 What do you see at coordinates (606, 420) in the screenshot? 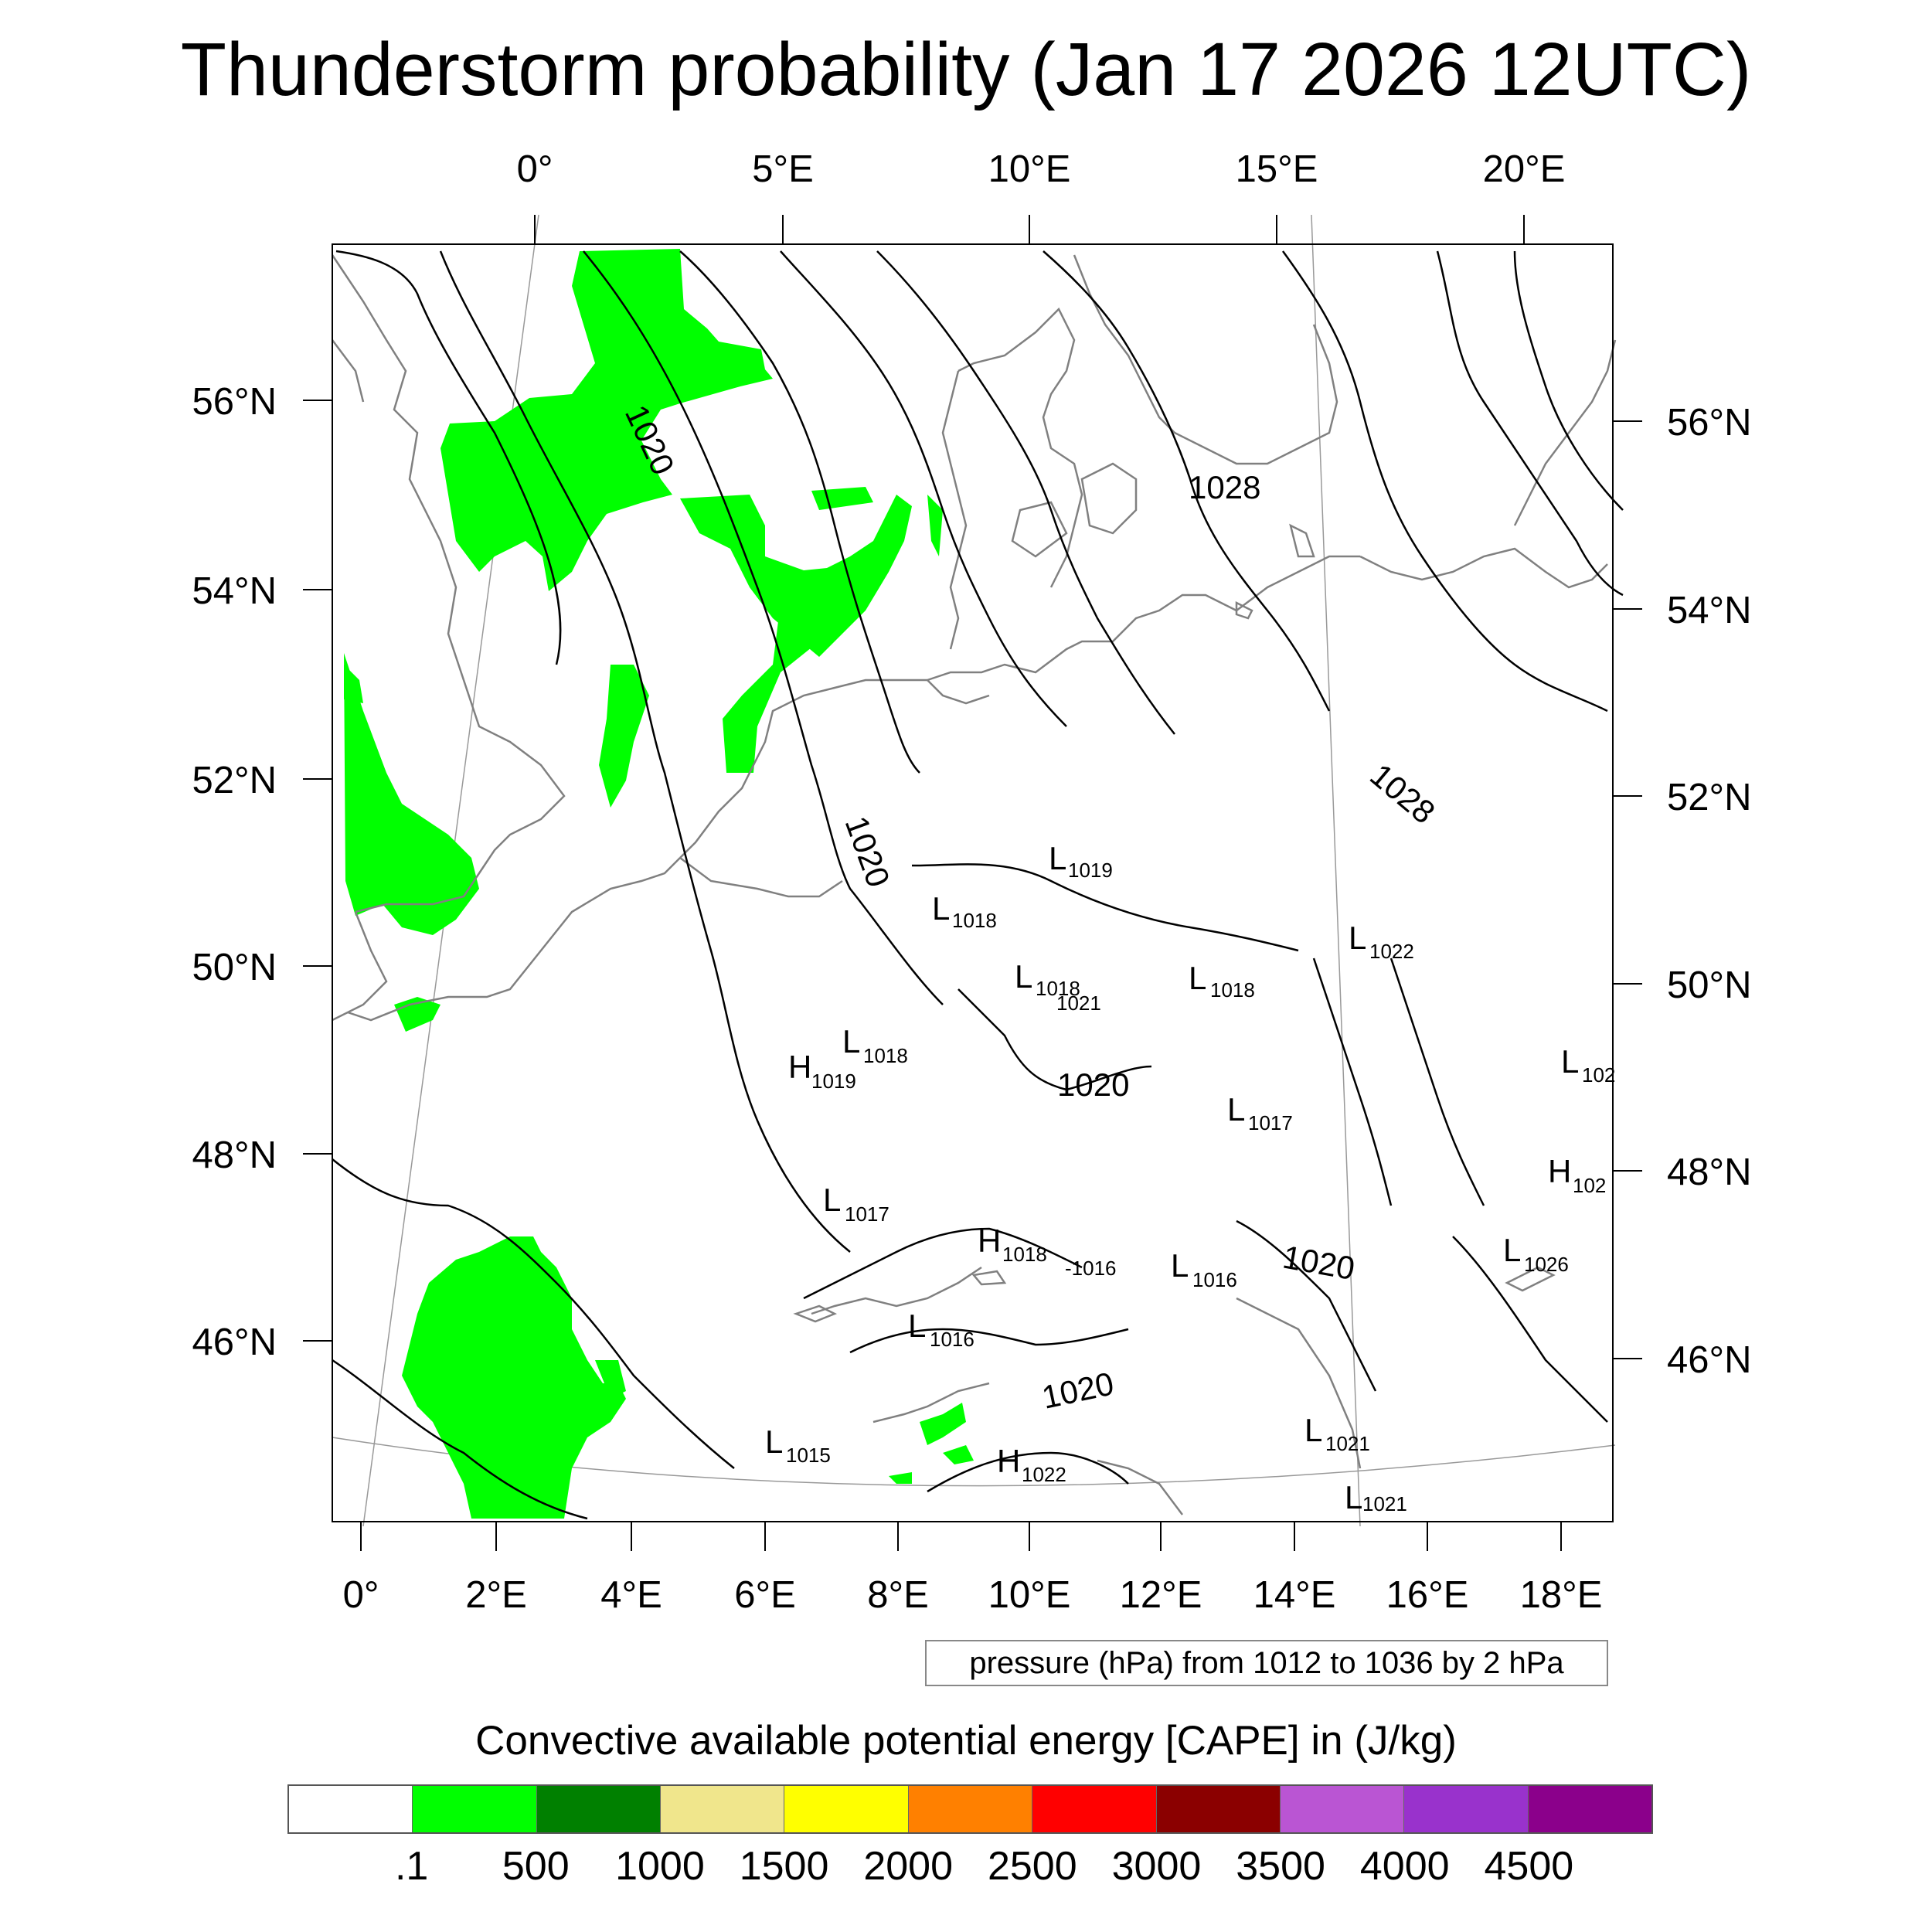
I see `cape-region-north-sea` at bounding box center [606, 420].